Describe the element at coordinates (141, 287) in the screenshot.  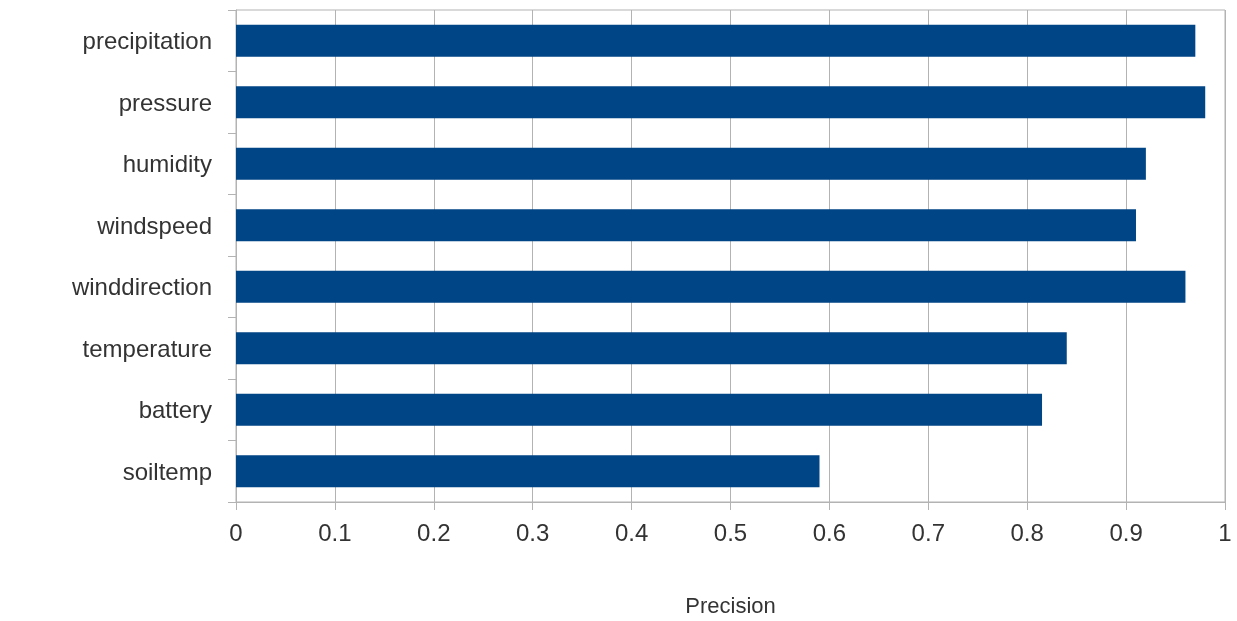
I see `y-tick-label: winddirection` at that location.